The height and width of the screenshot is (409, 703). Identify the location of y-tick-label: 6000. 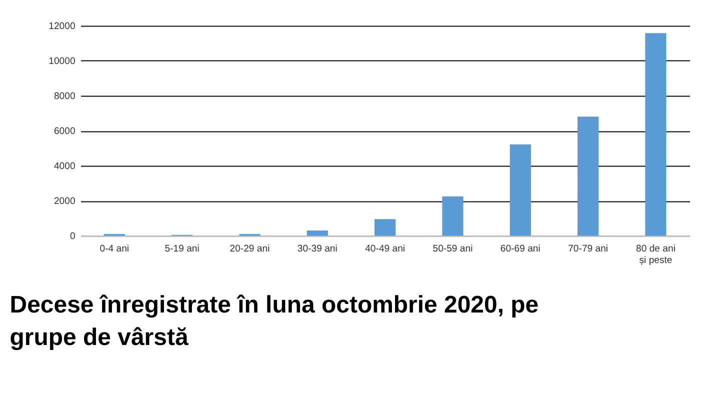
(65, 132).